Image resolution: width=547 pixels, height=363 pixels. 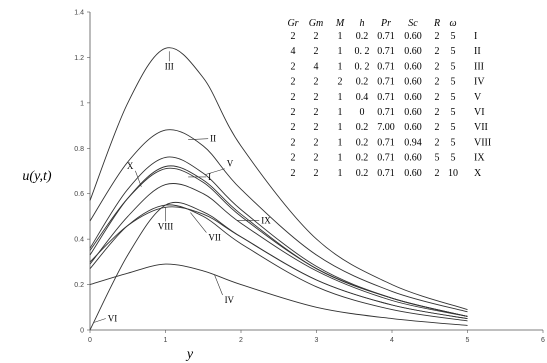 What do you see at coordinates (79, 13) in the screenshot?
I see `y-tick-label: 1.4` at bounding box center [79, 13].